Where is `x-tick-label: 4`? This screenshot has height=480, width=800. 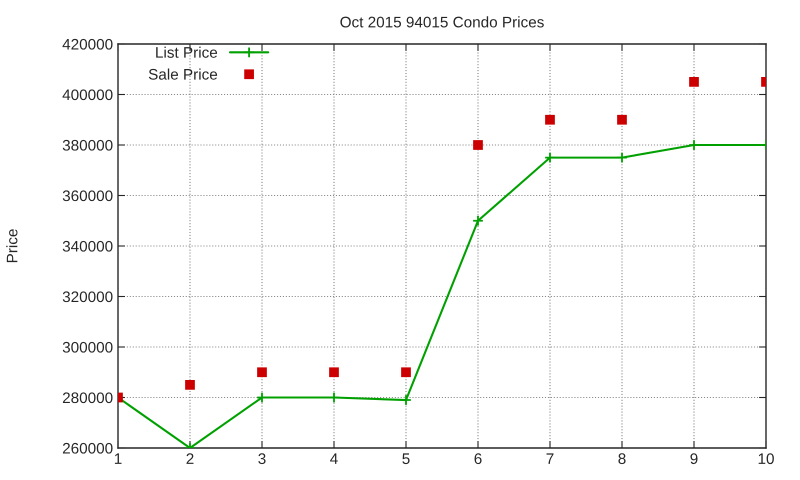 x-tick-label: 4 is located at coordinates (334, 458).